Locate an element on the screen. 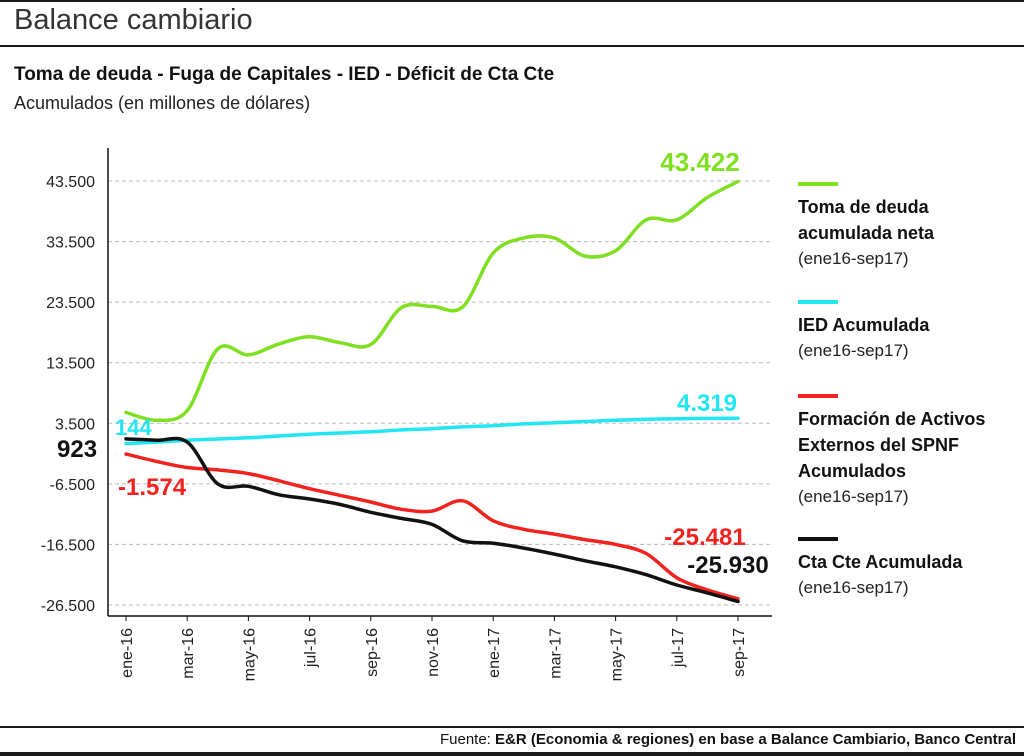 Image resolution: width=1024 pixels, height=756 pixels. source-prefix: Fuente: is located at coordinates (467, 739).